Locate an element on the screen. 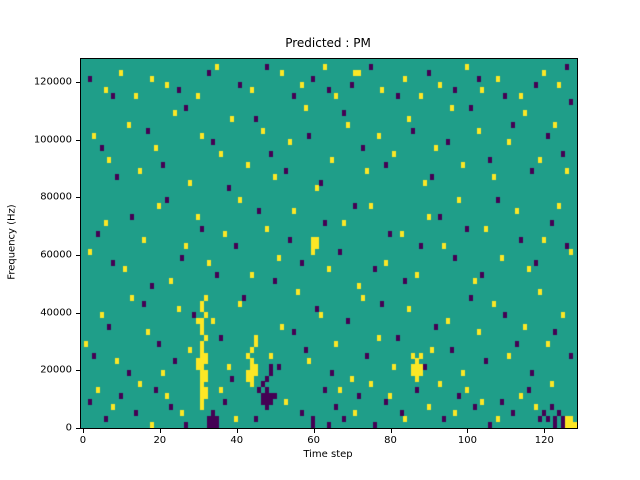  y-tick-label: 20000 is located at coordinates (56, 370).